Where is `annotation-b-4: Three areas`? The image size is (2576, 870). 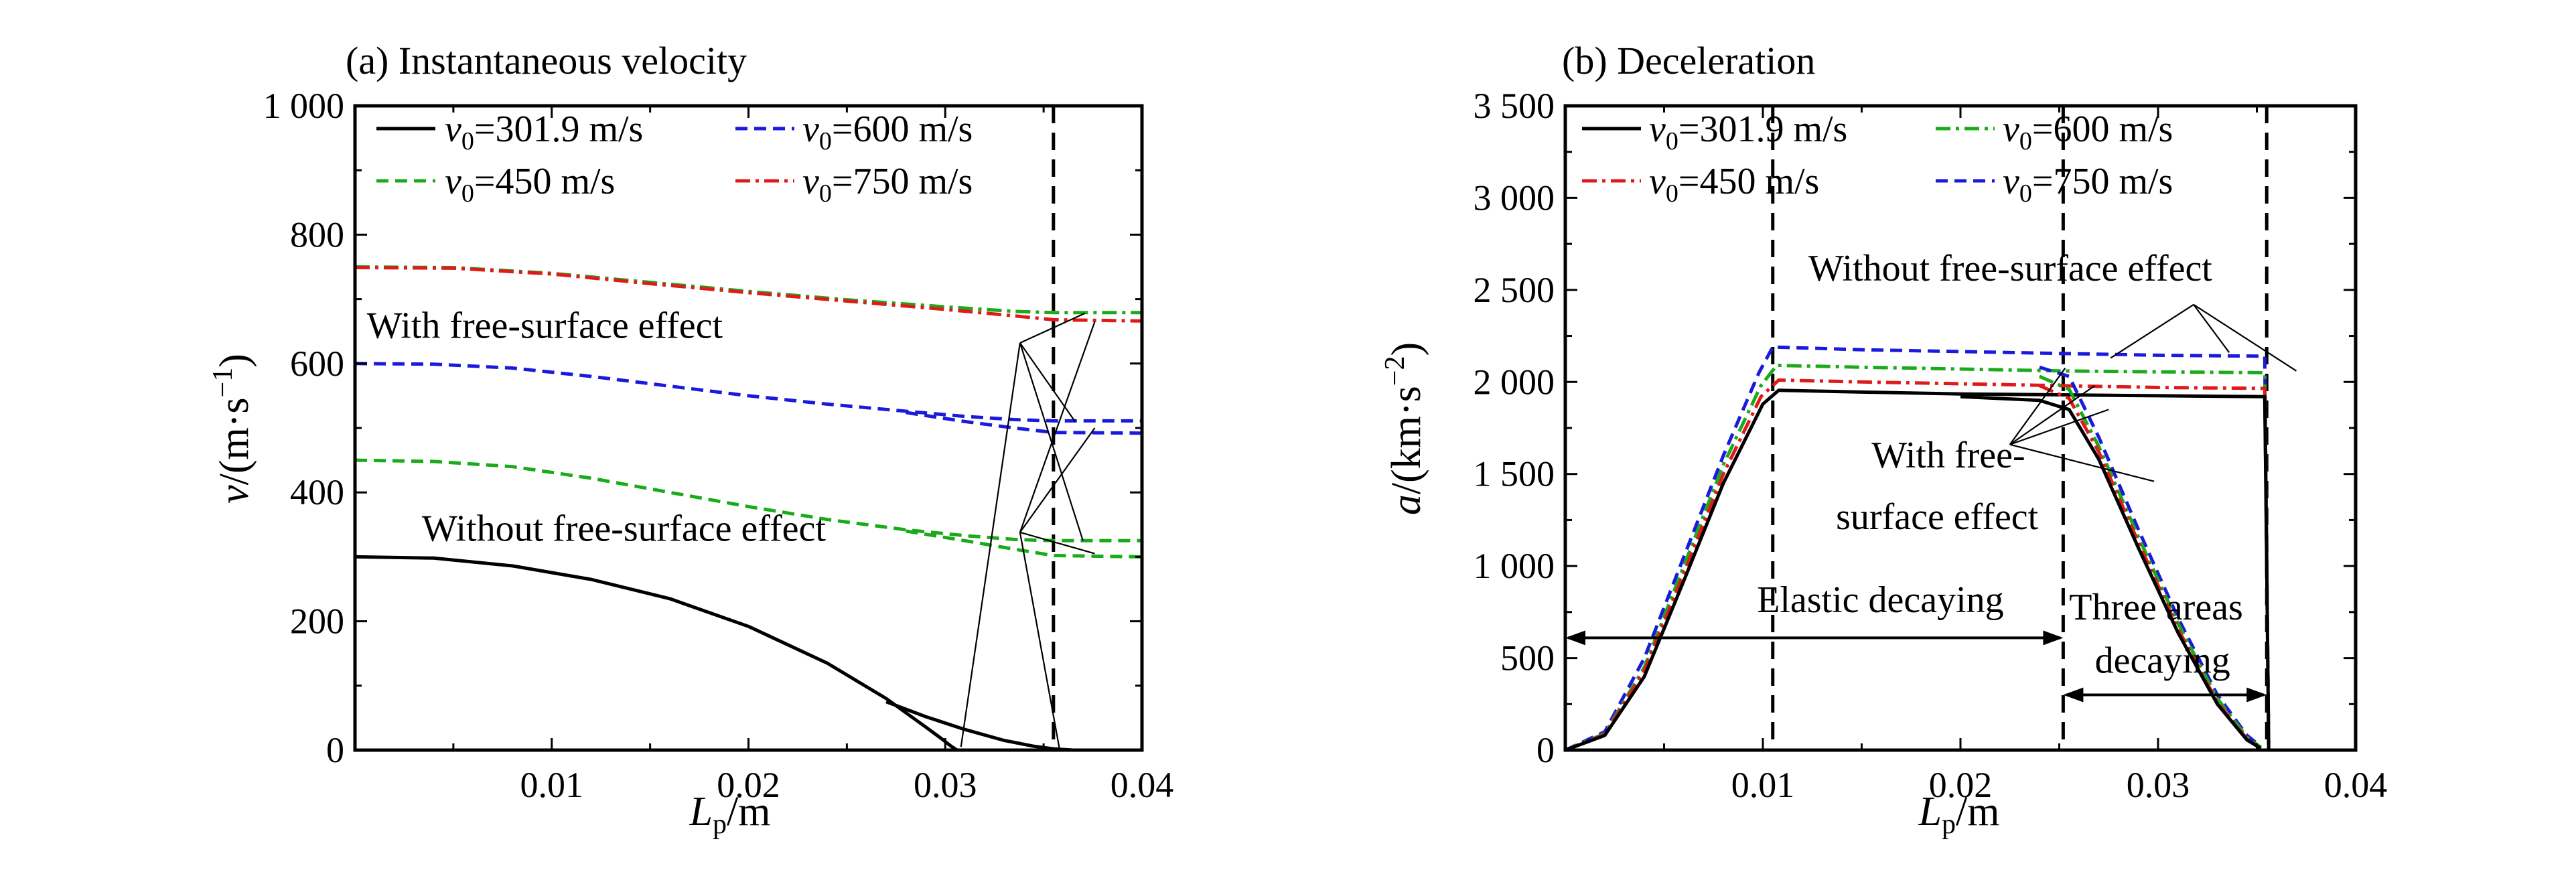
annotation-b-4: Three areas is located at coordinates (2156, 607).